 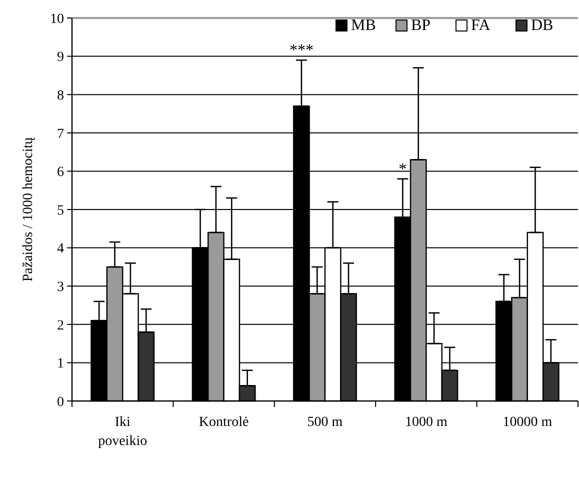 I want to click on y-tick-label: 4, so click(x=60, y=249).